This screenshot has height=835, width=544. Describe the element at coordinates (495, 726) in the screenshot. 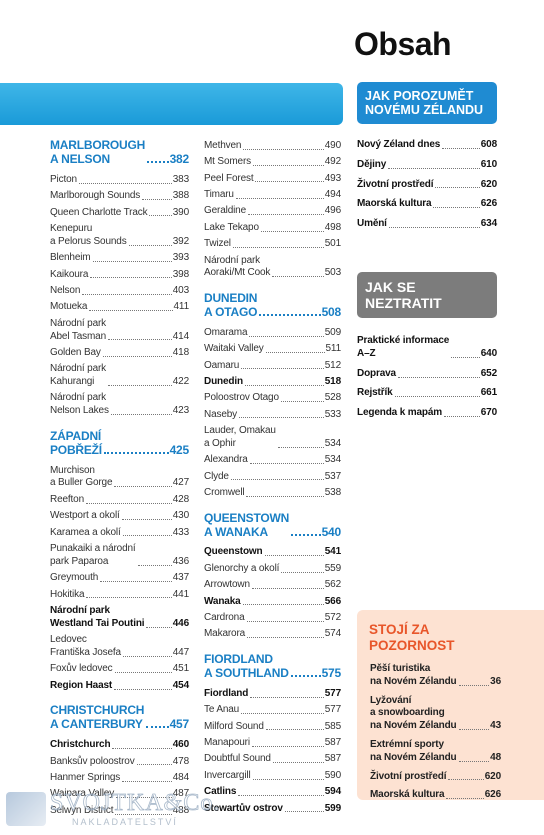

I see `toc-entry-page: 43` at that location.